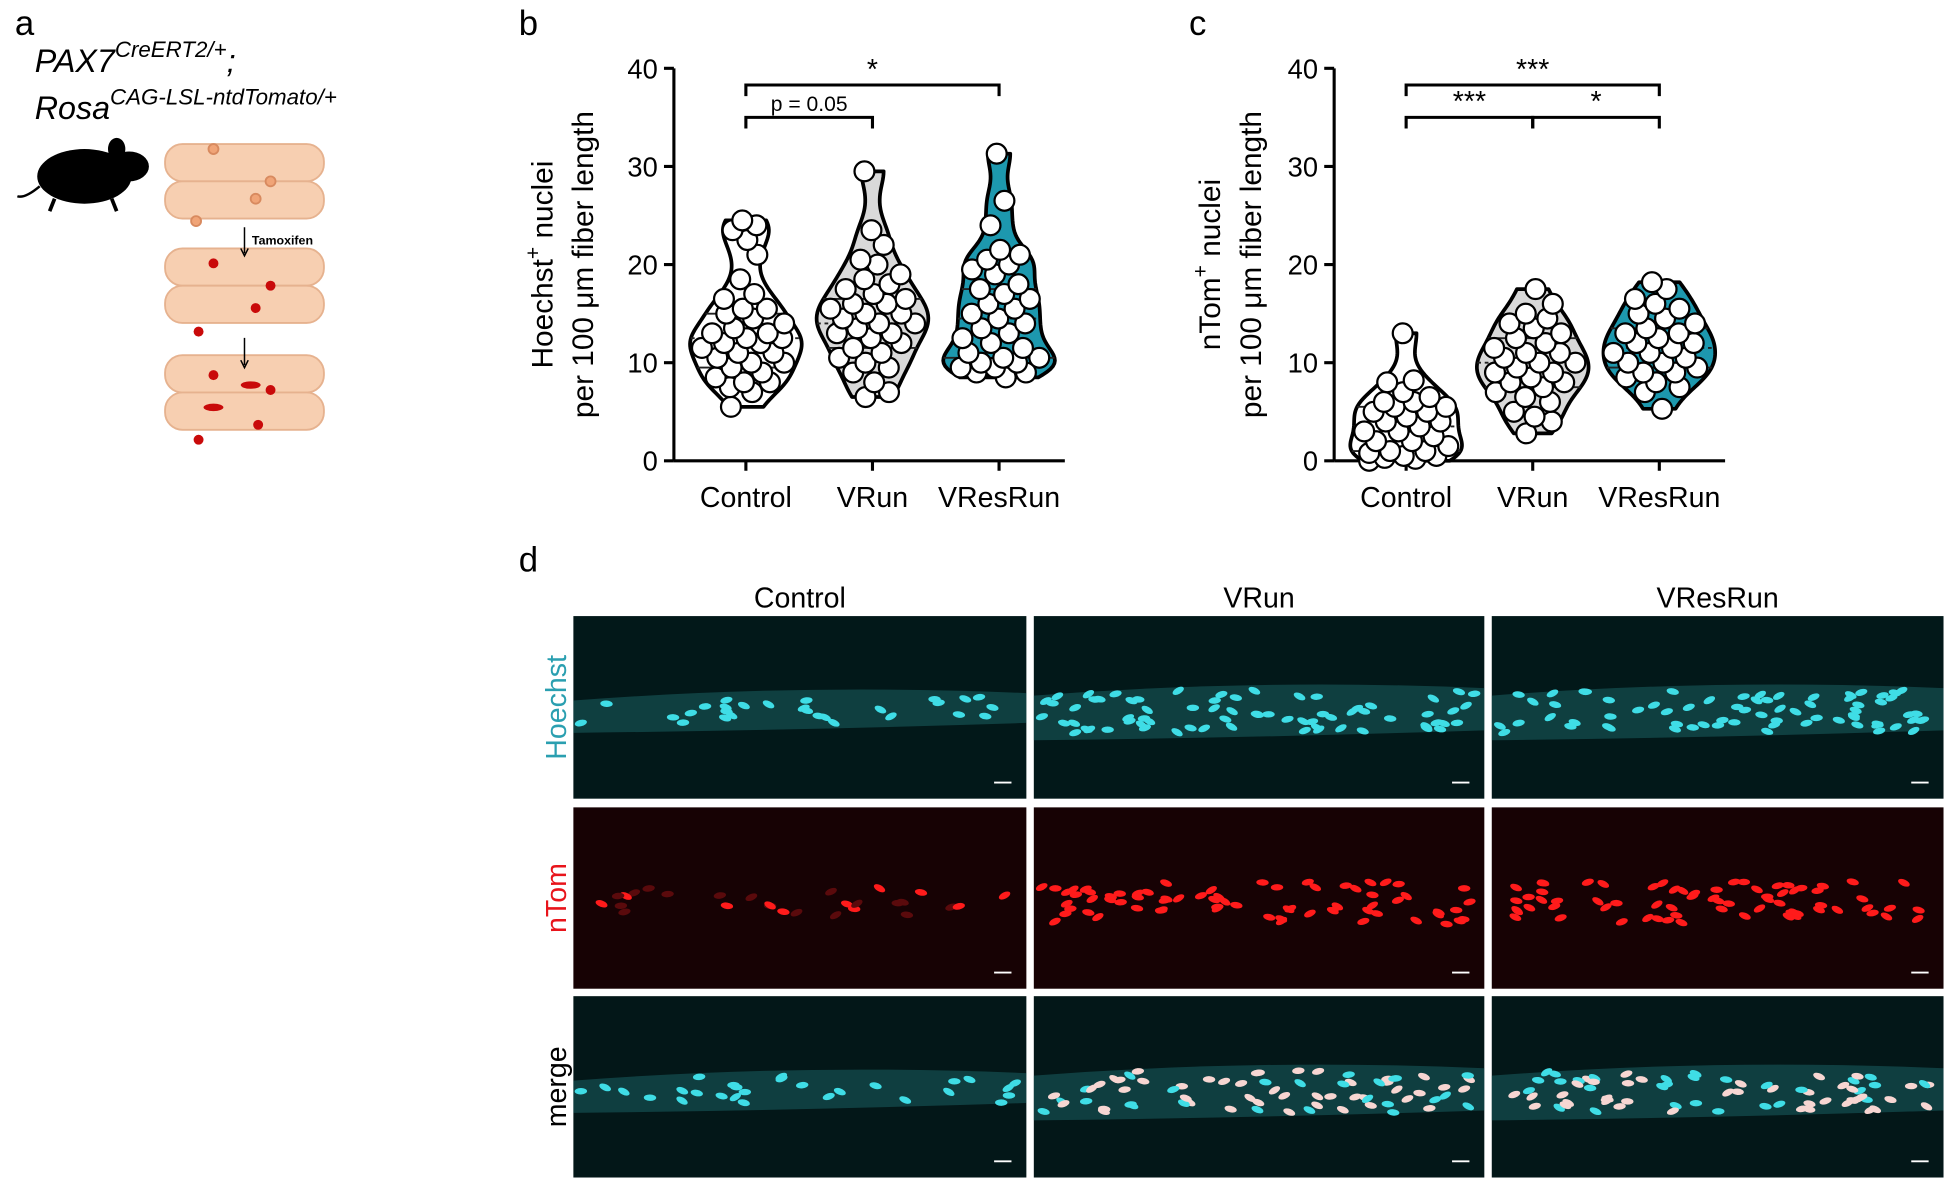  Describe the element at coordinates (282, 241) in the screenshot. I see `treatment-label: Tamoxifen` at that location.